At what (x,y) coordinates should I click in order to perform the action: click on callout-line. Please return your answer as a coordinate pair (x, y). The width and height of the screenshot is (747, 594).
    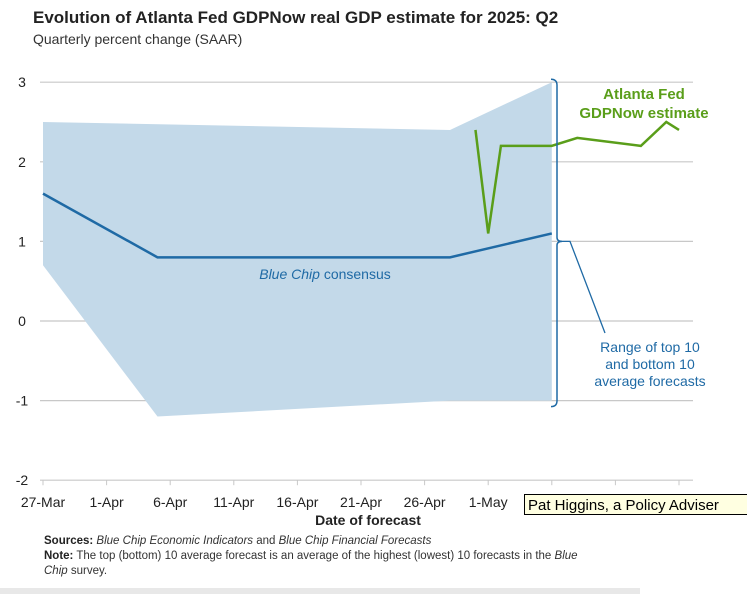
    Looking at the image, I should click on (584, 287).